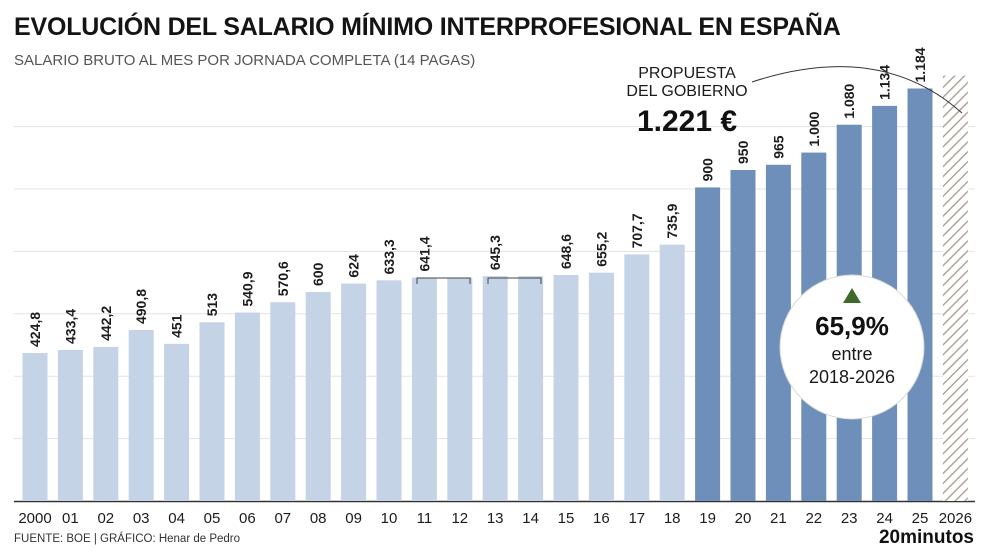  Describe the element at coordinates (247, 288) in the screenshot. I see `value-label-06: 540,9` at that location.